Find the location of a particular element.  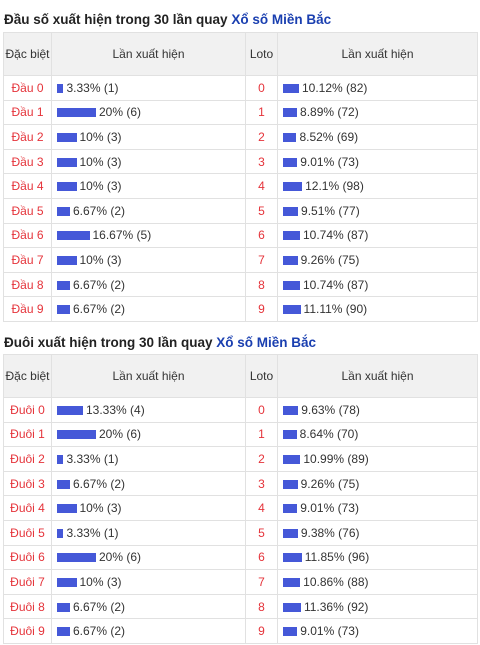

row-label: Đuôi 1 is located at coordinates (27, 434).